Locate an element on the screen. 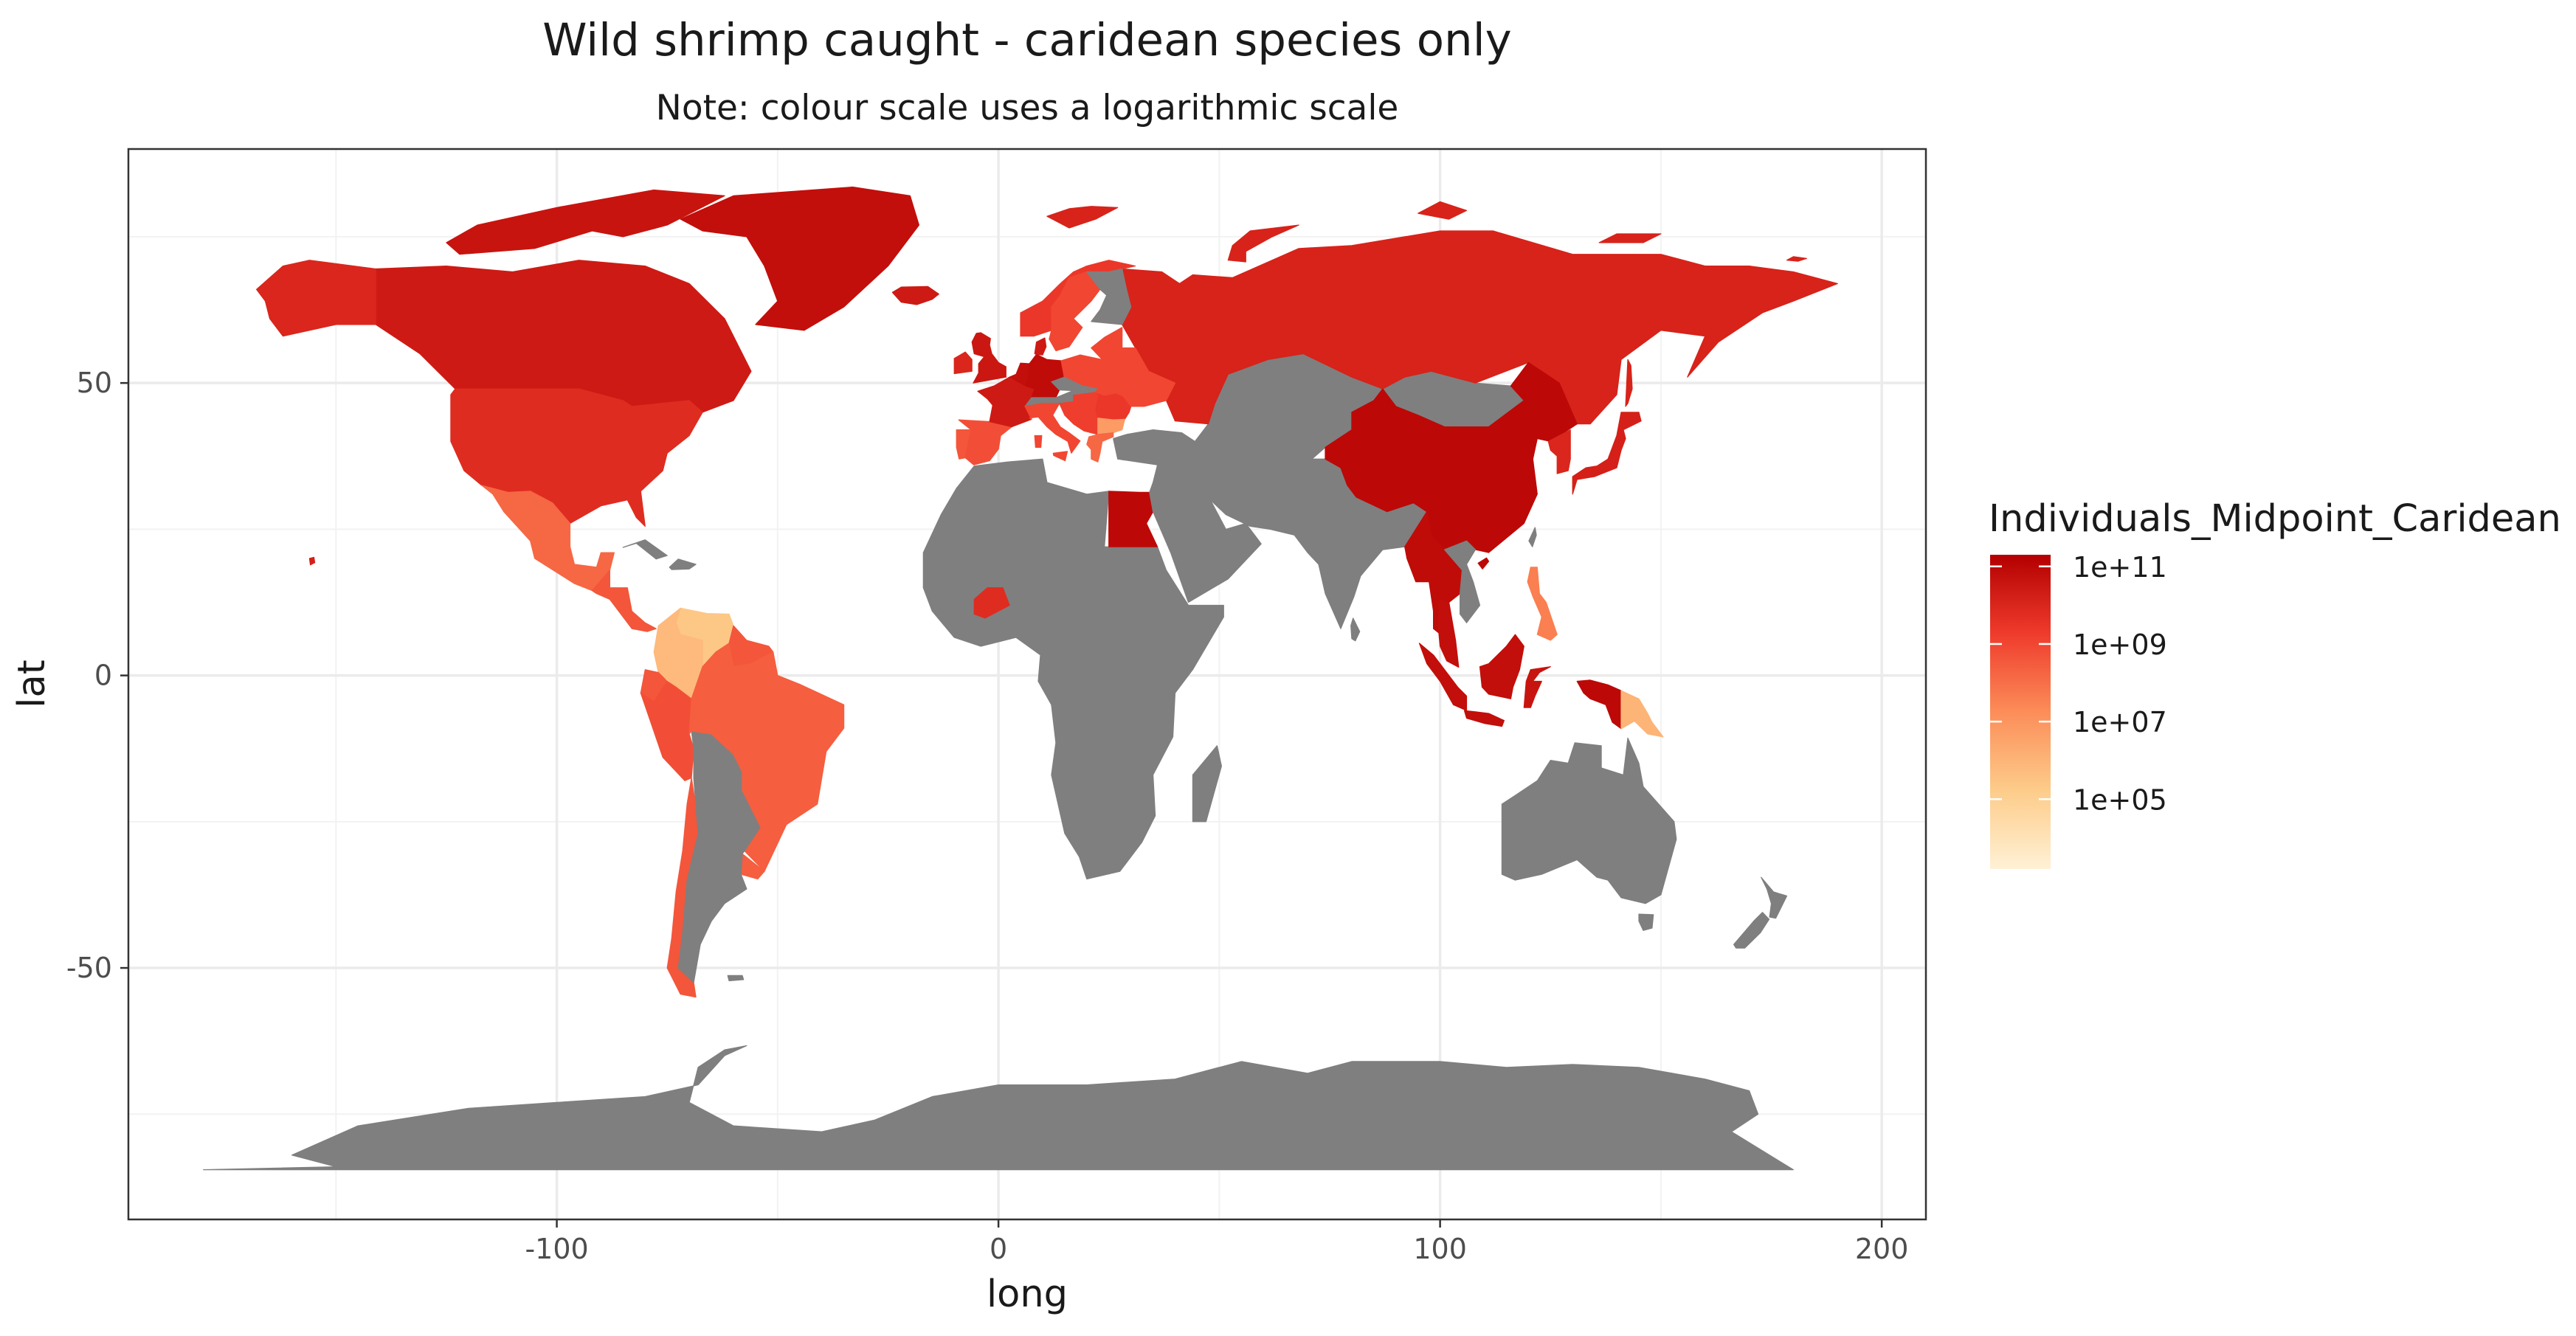  region-canadian-arctic-islands is located at coordinates (585, 222).